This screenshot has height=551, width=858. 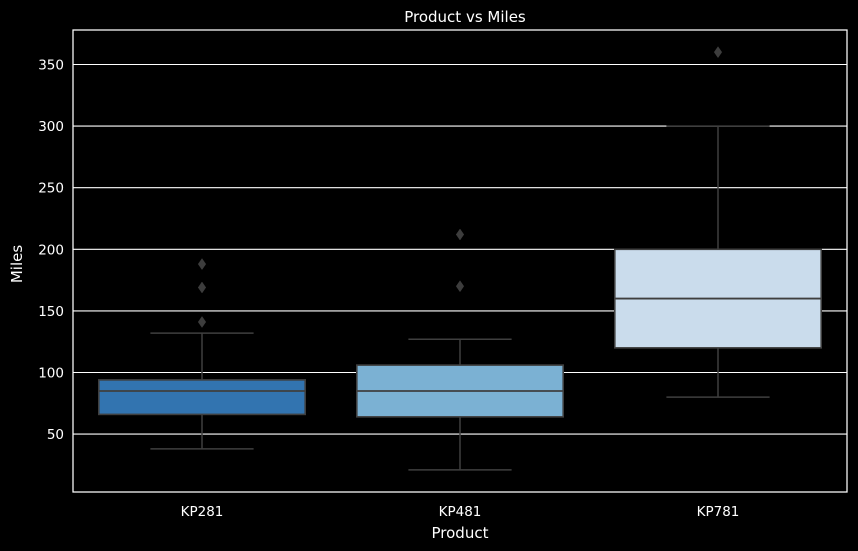 What do you see at coordinates (51, 312) in the screenshot?
I see `y-tick-label: 150` at bounding box center [51, 312].